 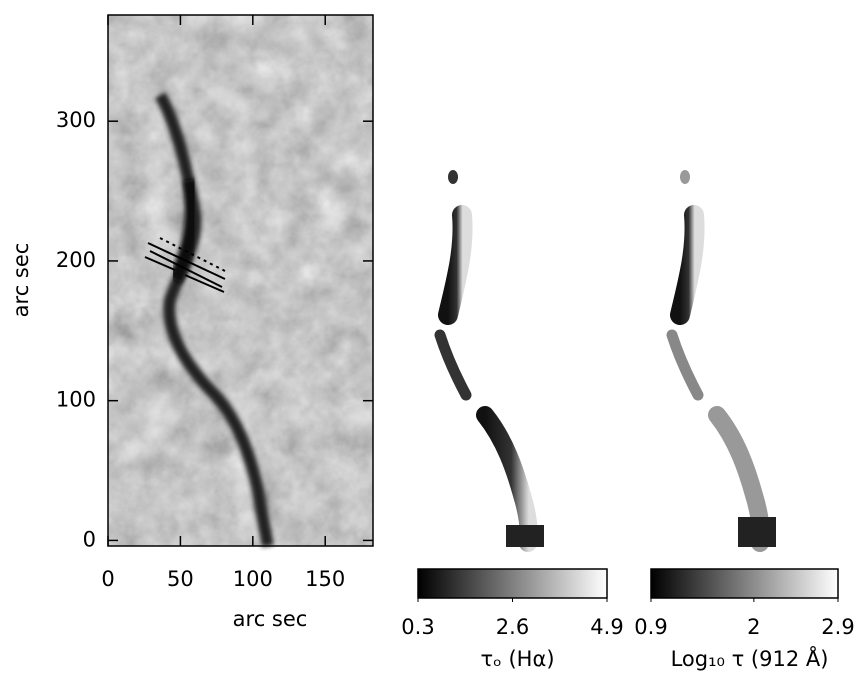 I want to click on x-tick-label: 150, so click(x=325, y=579).